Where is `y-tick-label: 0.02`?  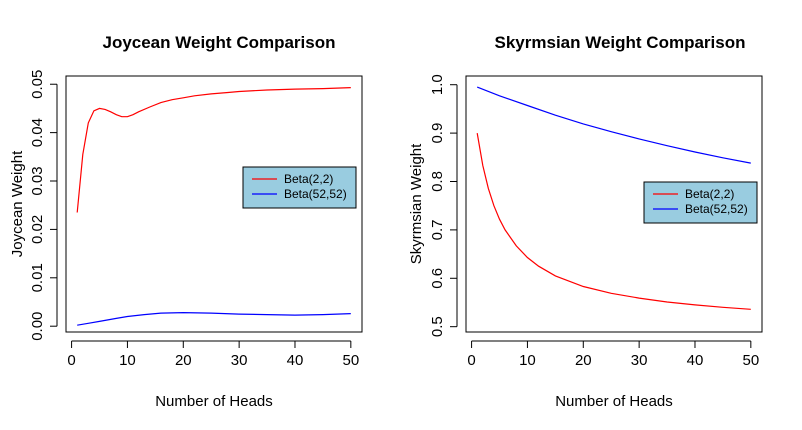 y-tick-label: 0.02 is located at coordinates (37, 229).